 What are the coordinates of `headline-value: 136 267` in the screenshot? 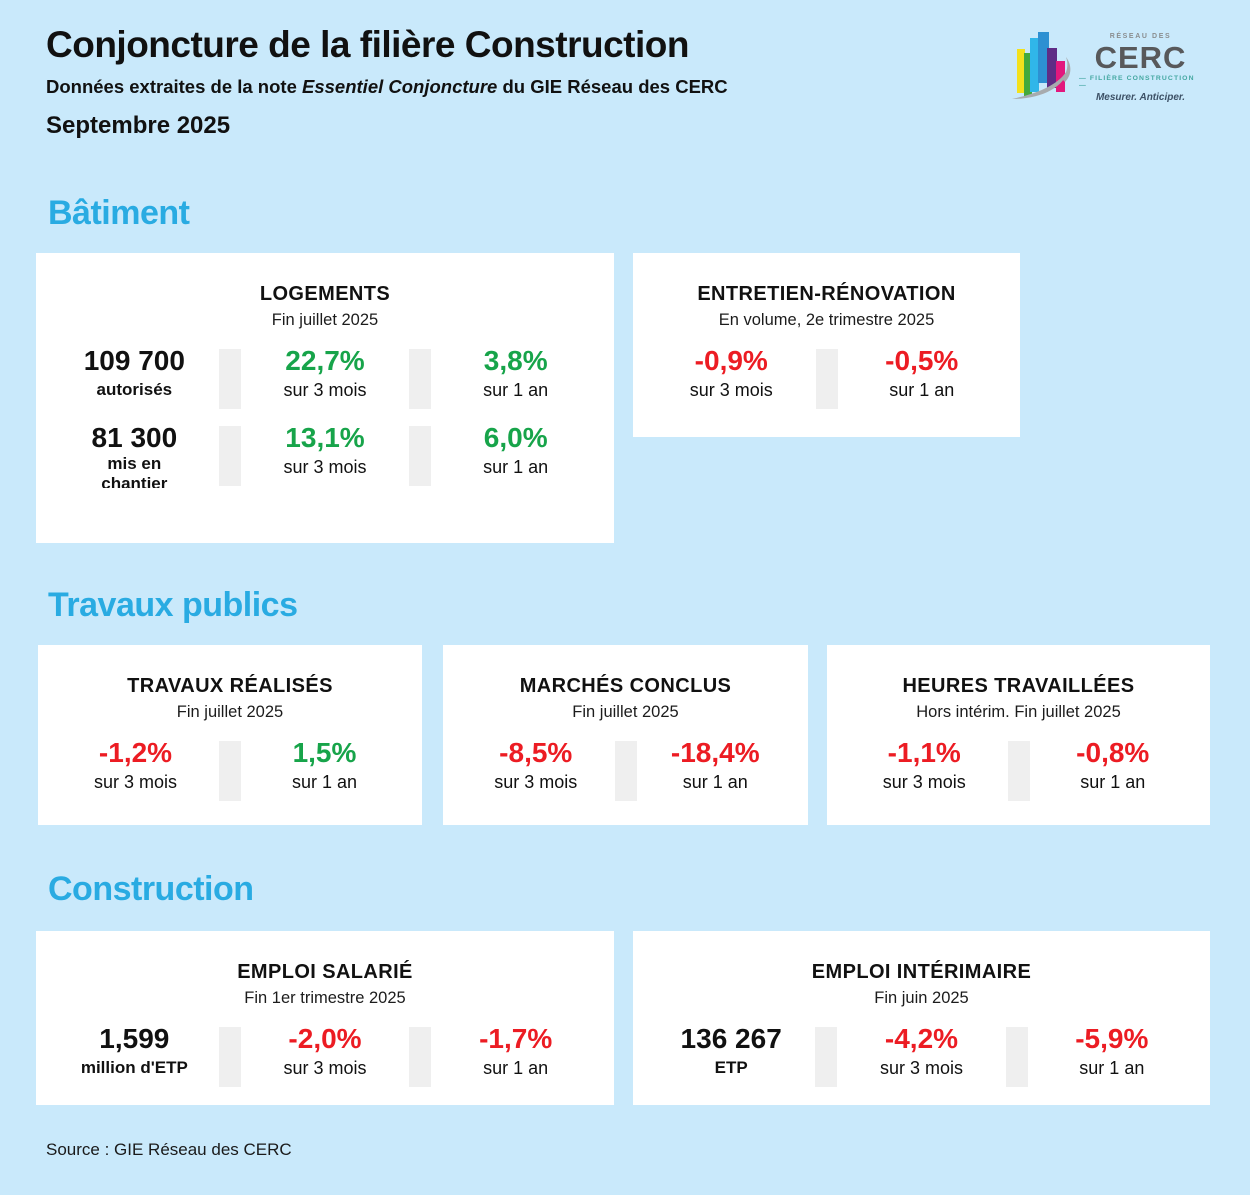 It's located at (731, 1038).